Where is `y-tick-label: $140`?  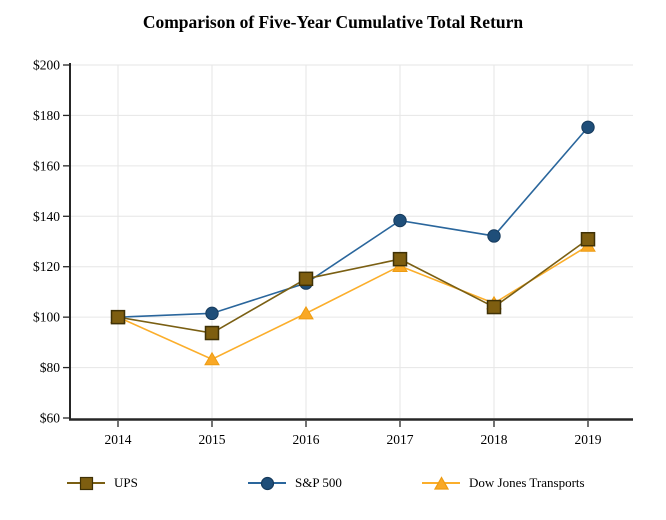 y-tick-label: $140 is located at coordinates (46, 216).